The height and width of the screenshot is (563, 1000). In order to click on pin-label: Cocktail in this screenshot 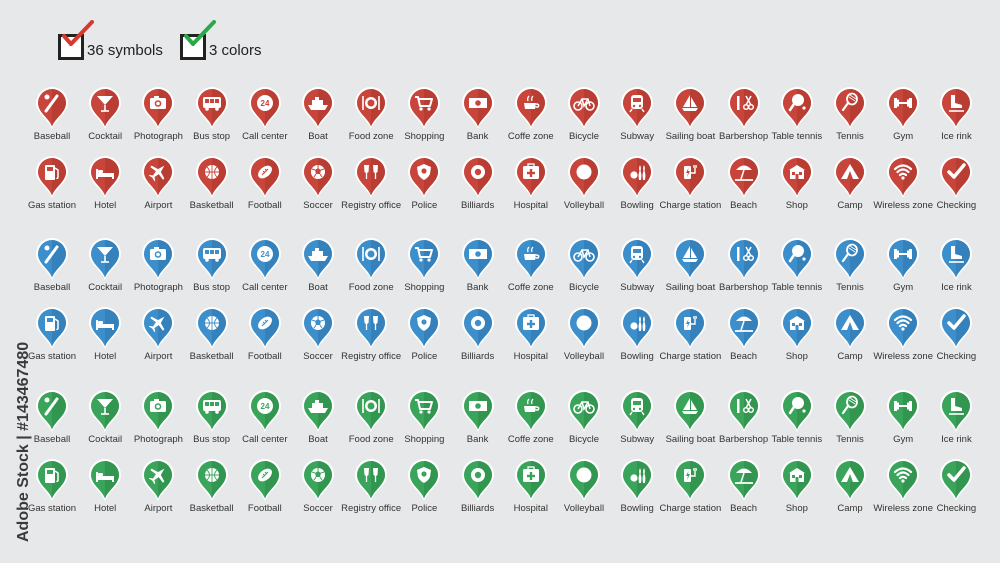, I will do `click(105, 439)`.